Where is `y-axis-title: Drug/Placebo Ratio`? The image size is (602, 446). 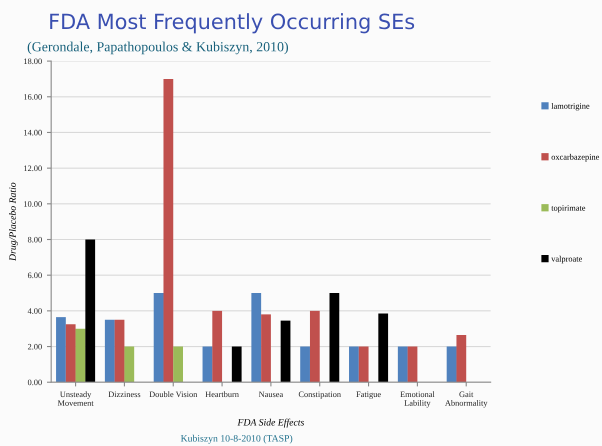
y-axis-title: Drug/Placebo Ratio is located at coordinates (13, 222).